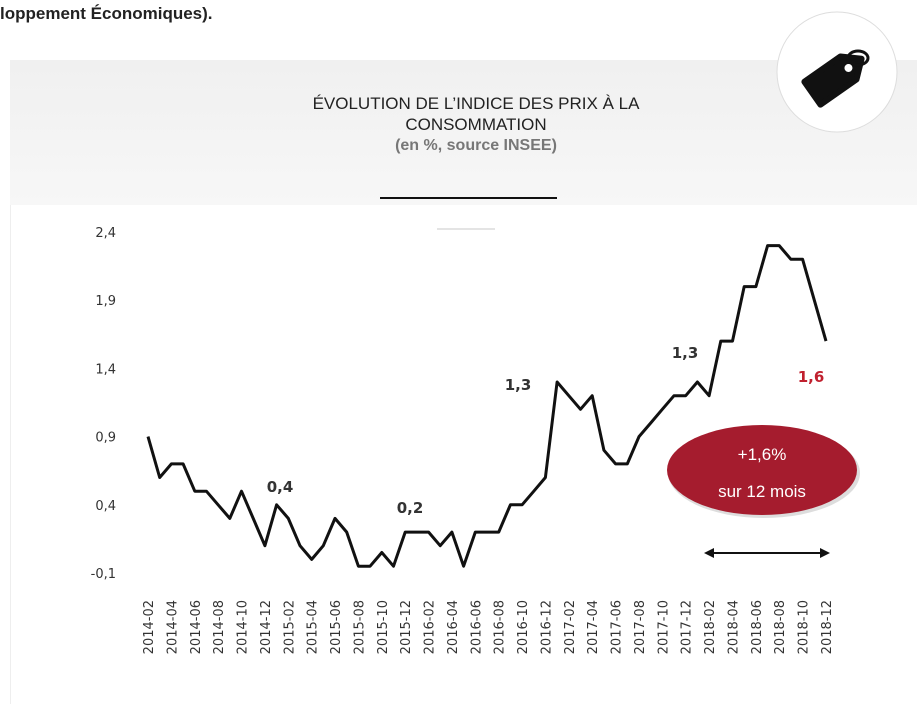 This screenshot has height=704, width=917. I want to click on annotation: 0,4, so click(280, 487).